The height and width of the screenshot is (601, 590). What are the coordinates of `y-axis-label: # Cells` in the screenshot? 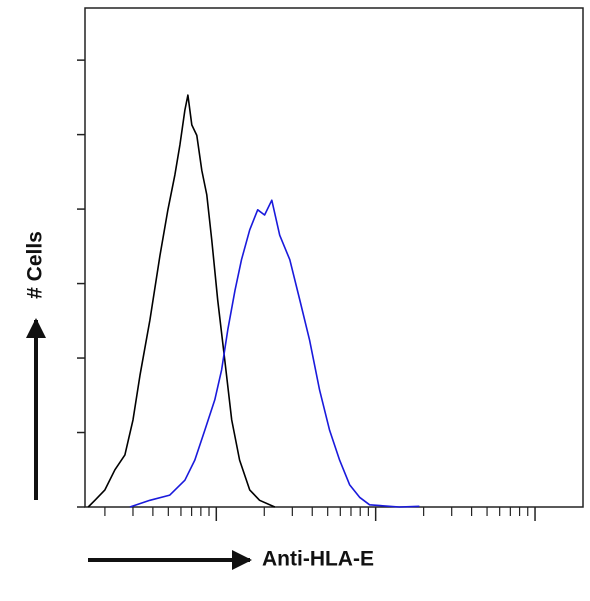 It's located at (35, 265).